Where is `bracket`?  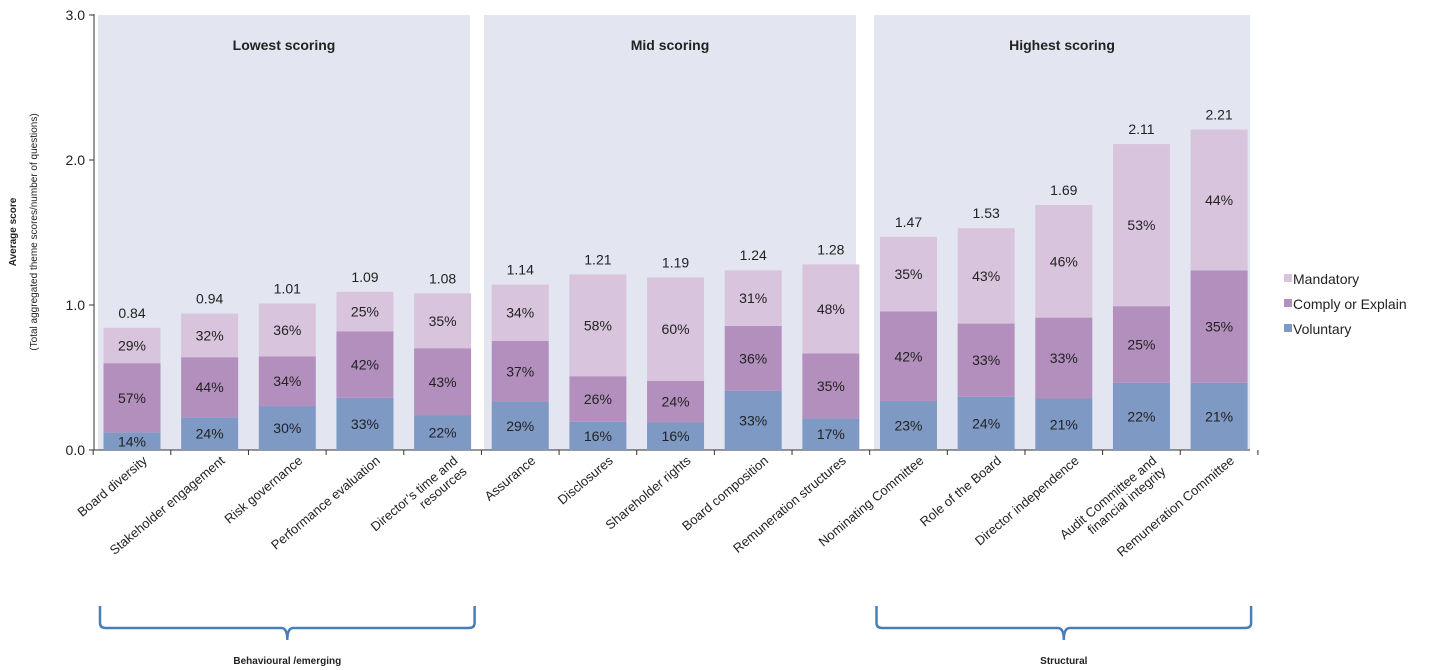 bracket is located at coordinates (287, 623).